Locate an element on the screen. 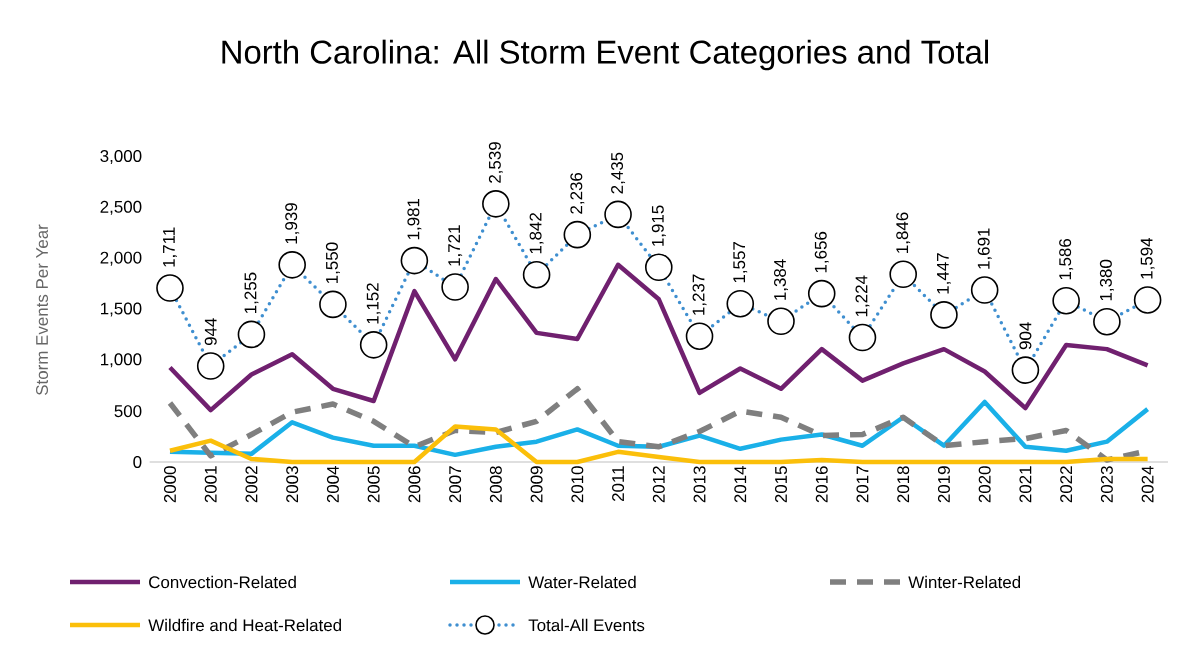 The height and width of the screenshot is (658, 1194). x-tick-label: 2019 is located at coordinates (943, 484).